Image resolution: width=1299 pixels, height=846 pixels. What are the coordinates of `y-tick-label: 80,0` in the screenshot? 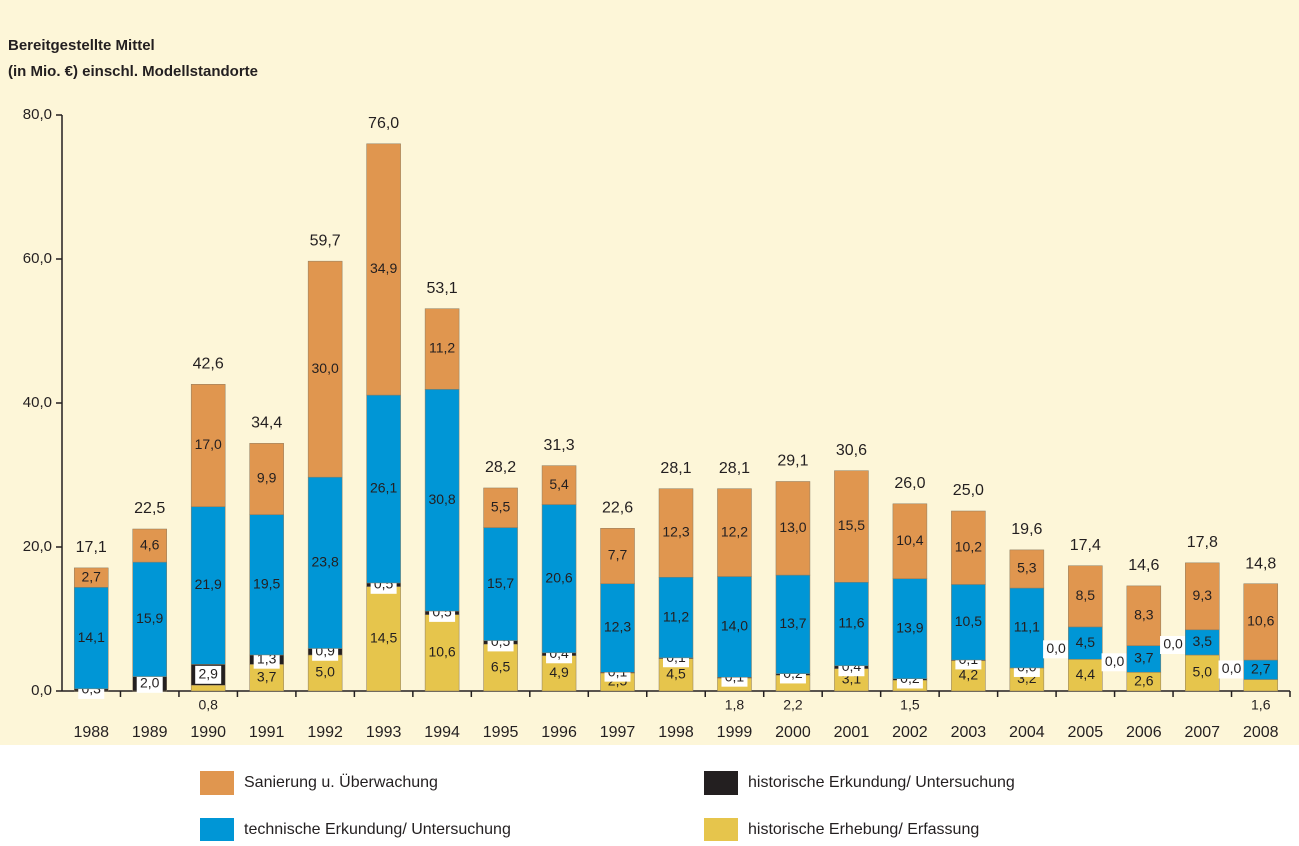 It's located at (37, 114).